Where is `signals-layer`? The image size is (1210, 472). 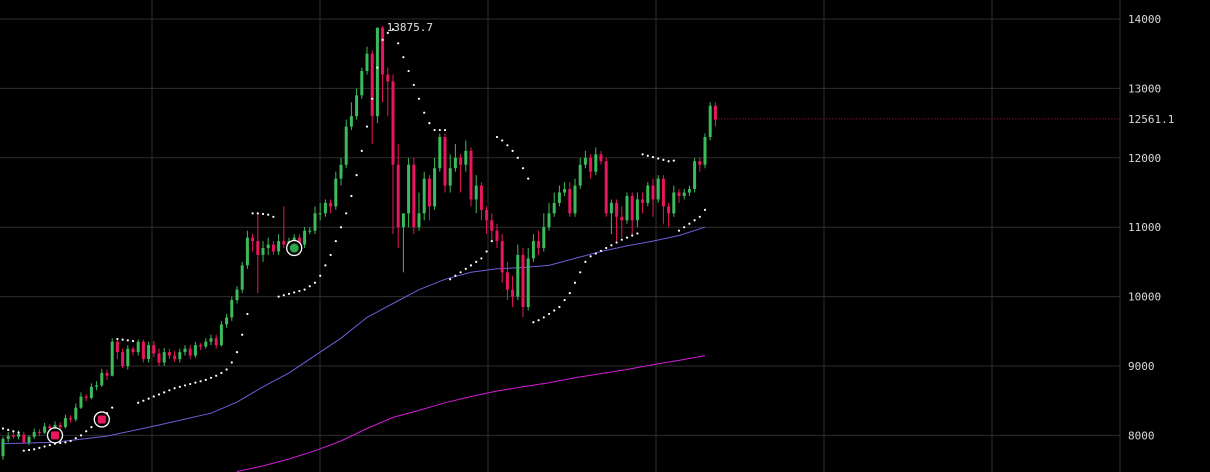 signals-layer is located at coordinates (174, 341).